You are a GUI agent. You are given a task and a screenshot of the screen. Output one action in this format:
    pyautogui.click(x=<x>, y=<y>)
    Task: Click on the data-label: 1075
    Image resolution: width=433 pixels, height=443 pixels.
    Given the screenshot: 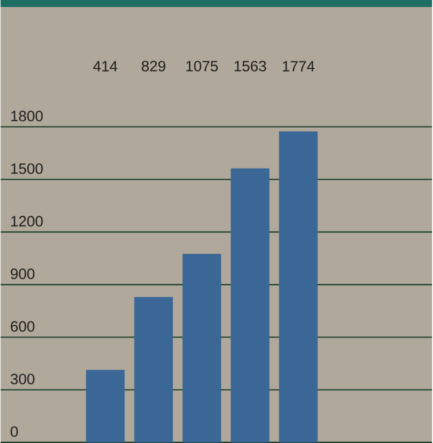 What is the action you would take?
    pyautogui.click(x=202, y=66)
    